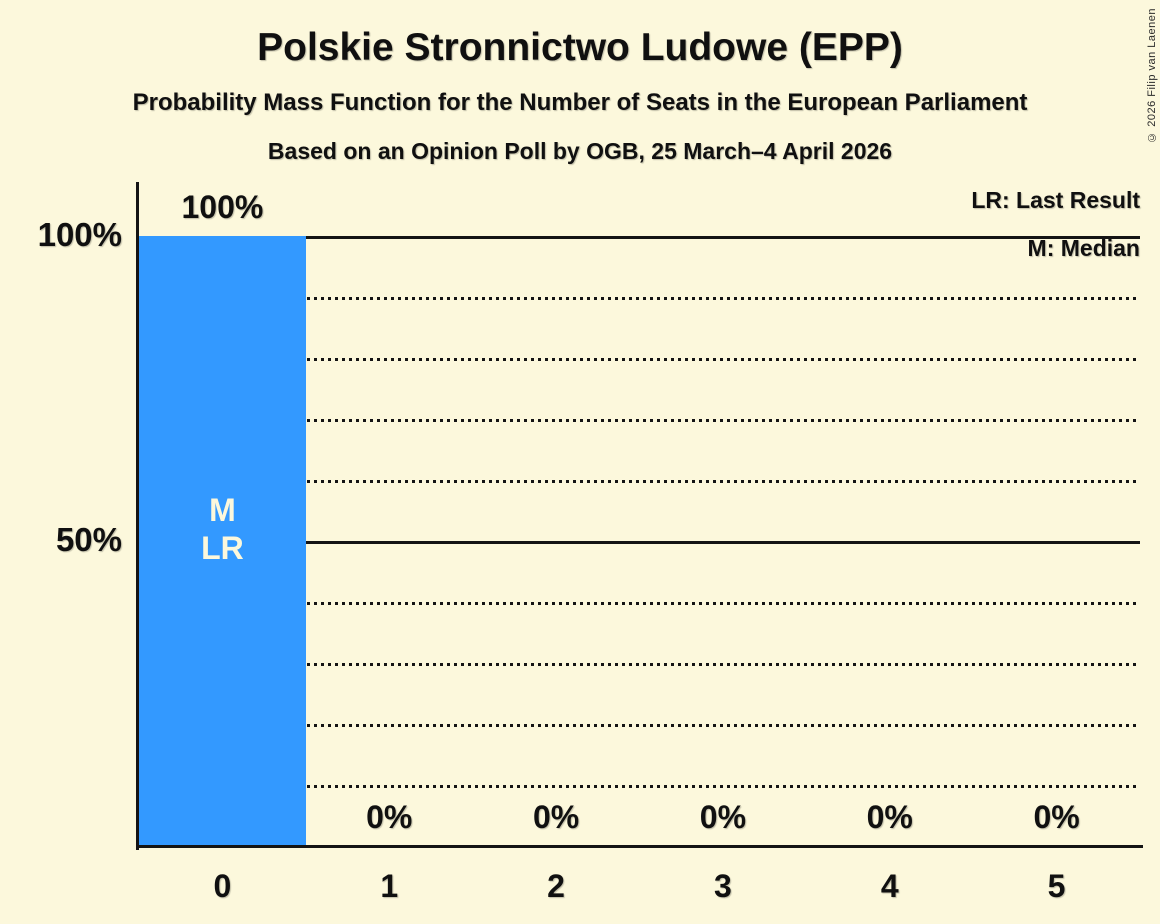  What do you see at coordinates (137, 516) in the screenshot?
I see `y-axis-line` at bounding box center [137, 516].